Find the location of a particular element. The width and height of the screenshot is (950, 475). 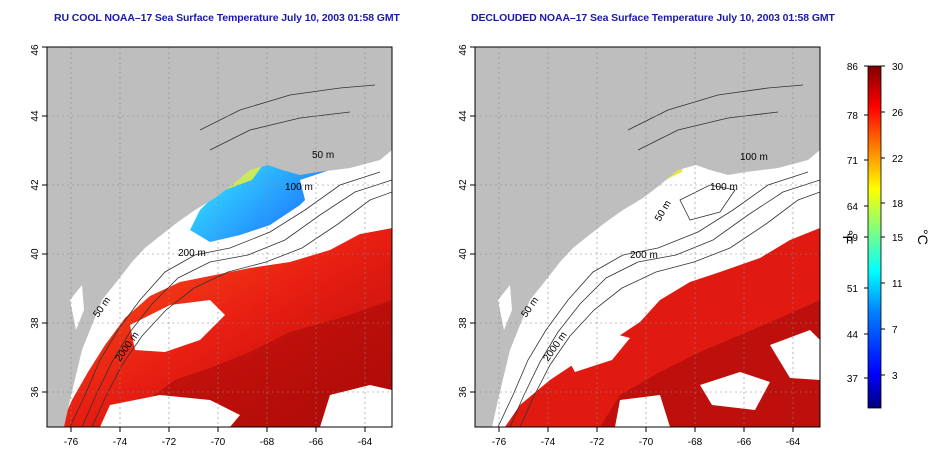

right-contour-label: 200 m is located at coordinates (644, 255).